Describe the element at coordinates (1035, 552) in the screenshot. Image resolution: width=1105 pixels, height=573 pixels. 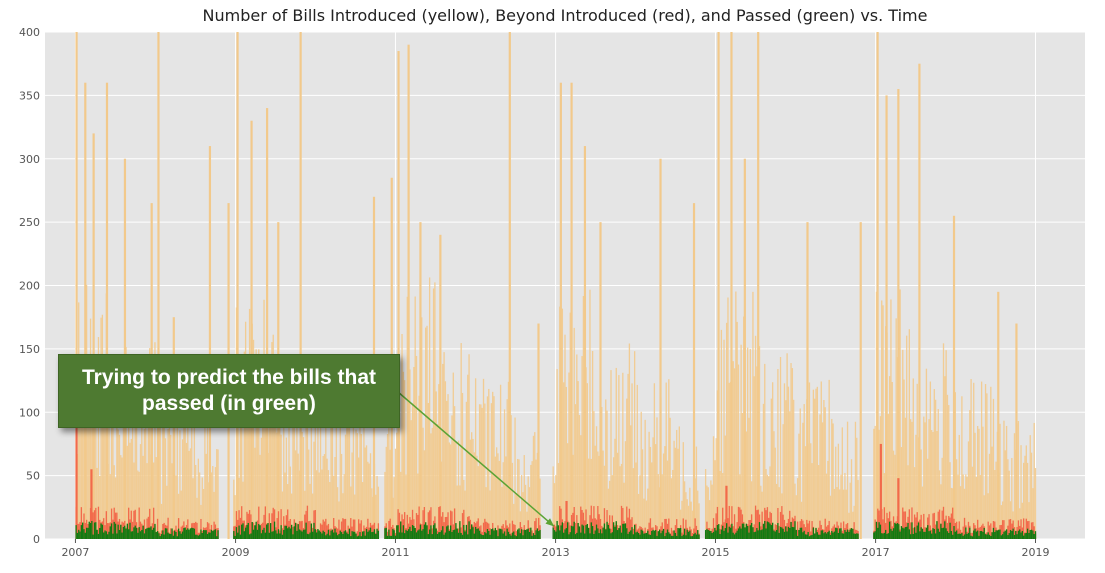
I see `x-tick-label: 2019` at that location.